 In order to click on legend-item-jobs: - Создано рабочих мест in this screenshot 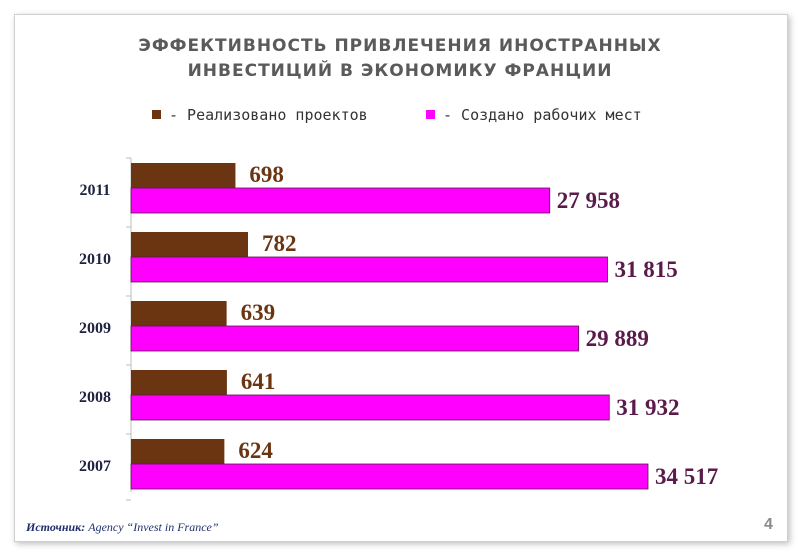, I will do `click(534, 115)`.